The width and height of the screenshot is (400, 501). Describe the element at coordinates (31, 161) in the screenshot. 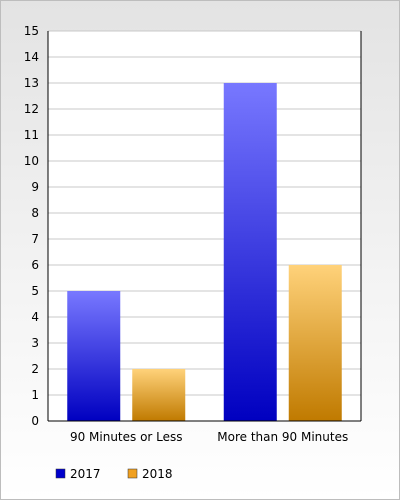

I see `y-tick-label: 10` at that location.